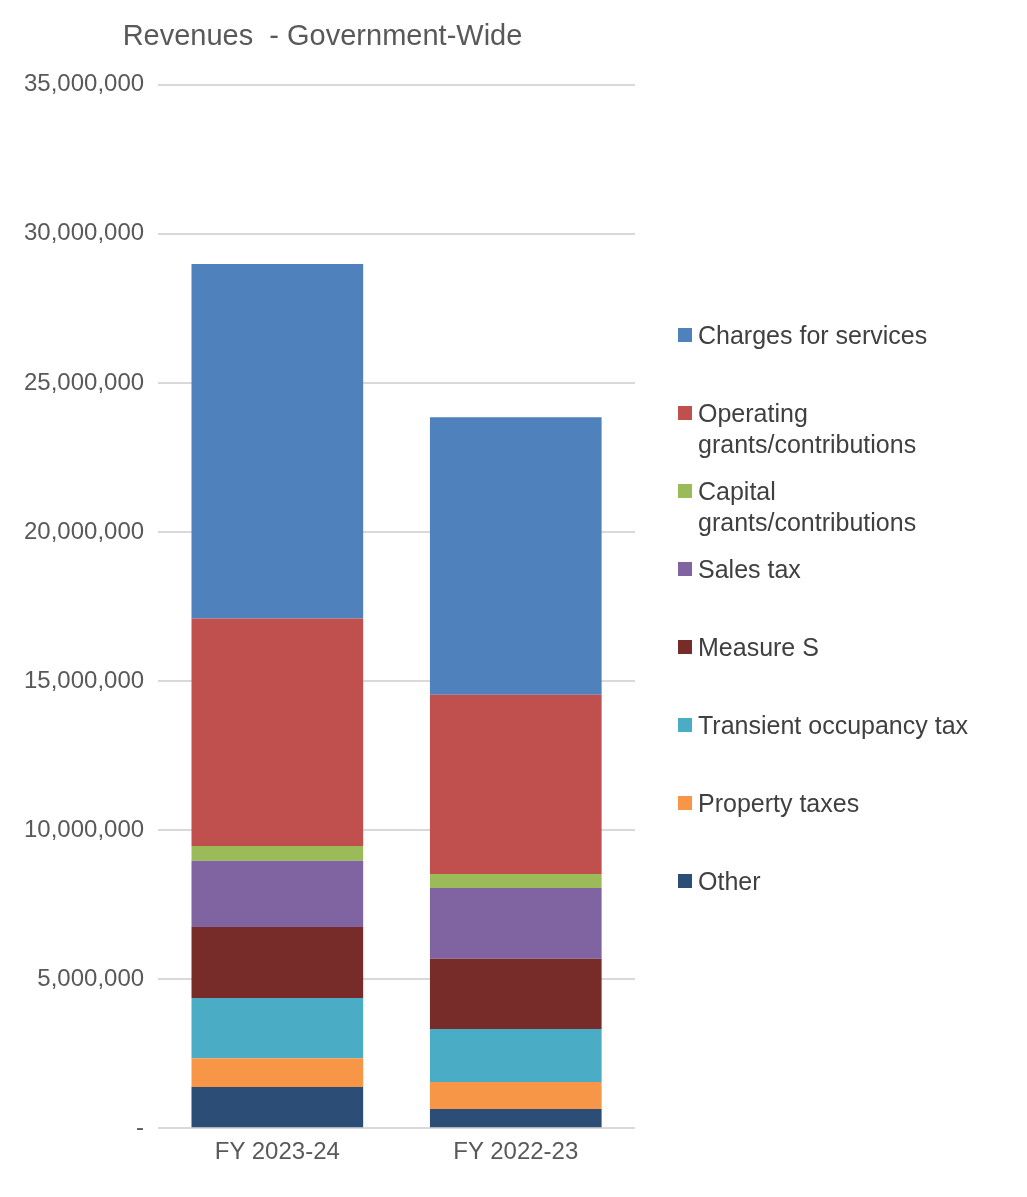 Image resolution: width=1027 pixels, height=1197 pixels. I want to click on y-tick-label: 30,000,000, so click(84, 232).